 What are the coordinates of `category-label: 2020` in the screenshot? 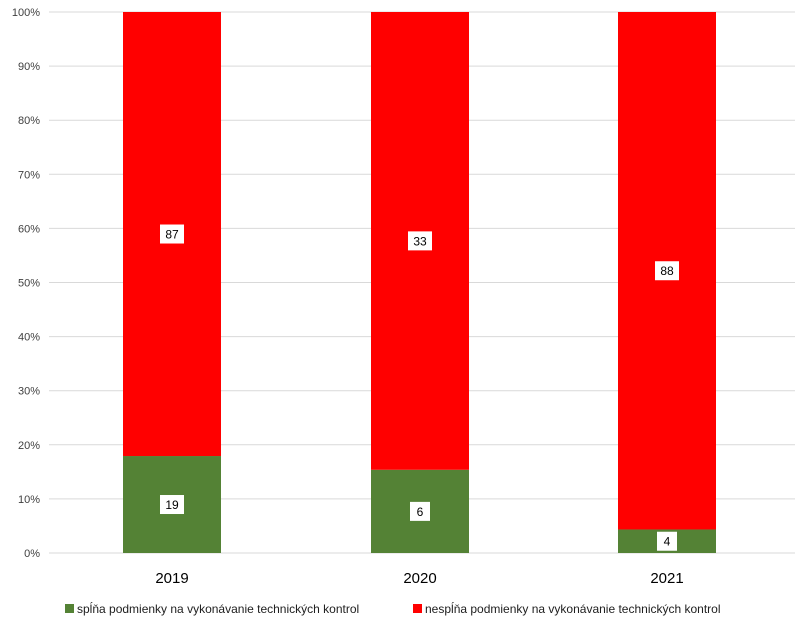 It's located at (419, 578).